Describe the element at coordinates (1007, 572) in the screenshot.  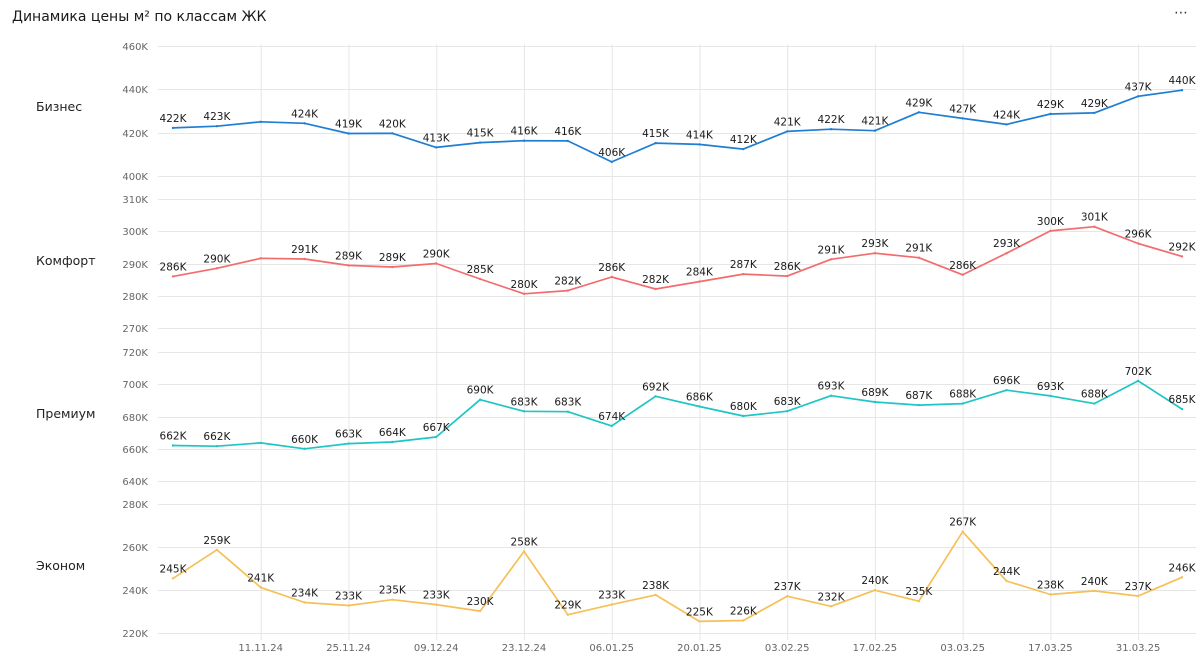
I see `data-label: 244K` at that location.